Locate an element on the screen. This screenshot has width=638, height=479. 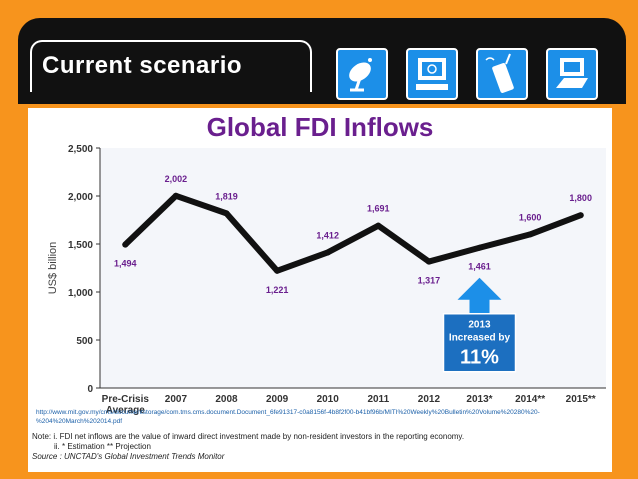
chart-title: Global FDI Inflows is located at coordinates (320, 127).